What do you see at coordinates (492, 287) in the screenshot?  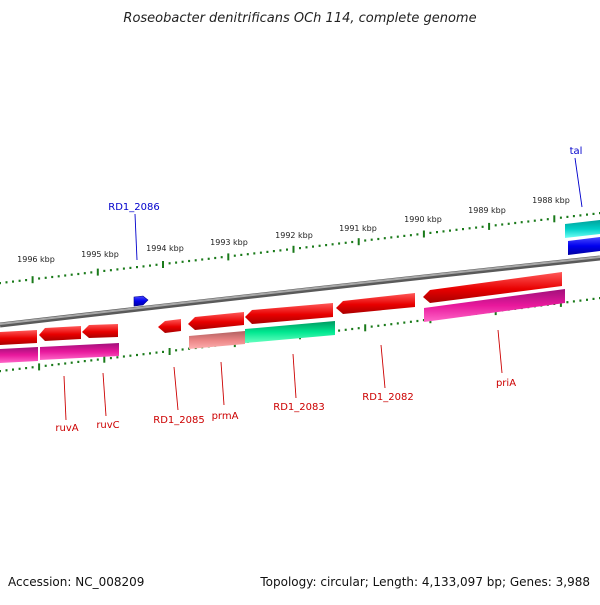 I see `gene-pria` at bounding box center [492, 287].